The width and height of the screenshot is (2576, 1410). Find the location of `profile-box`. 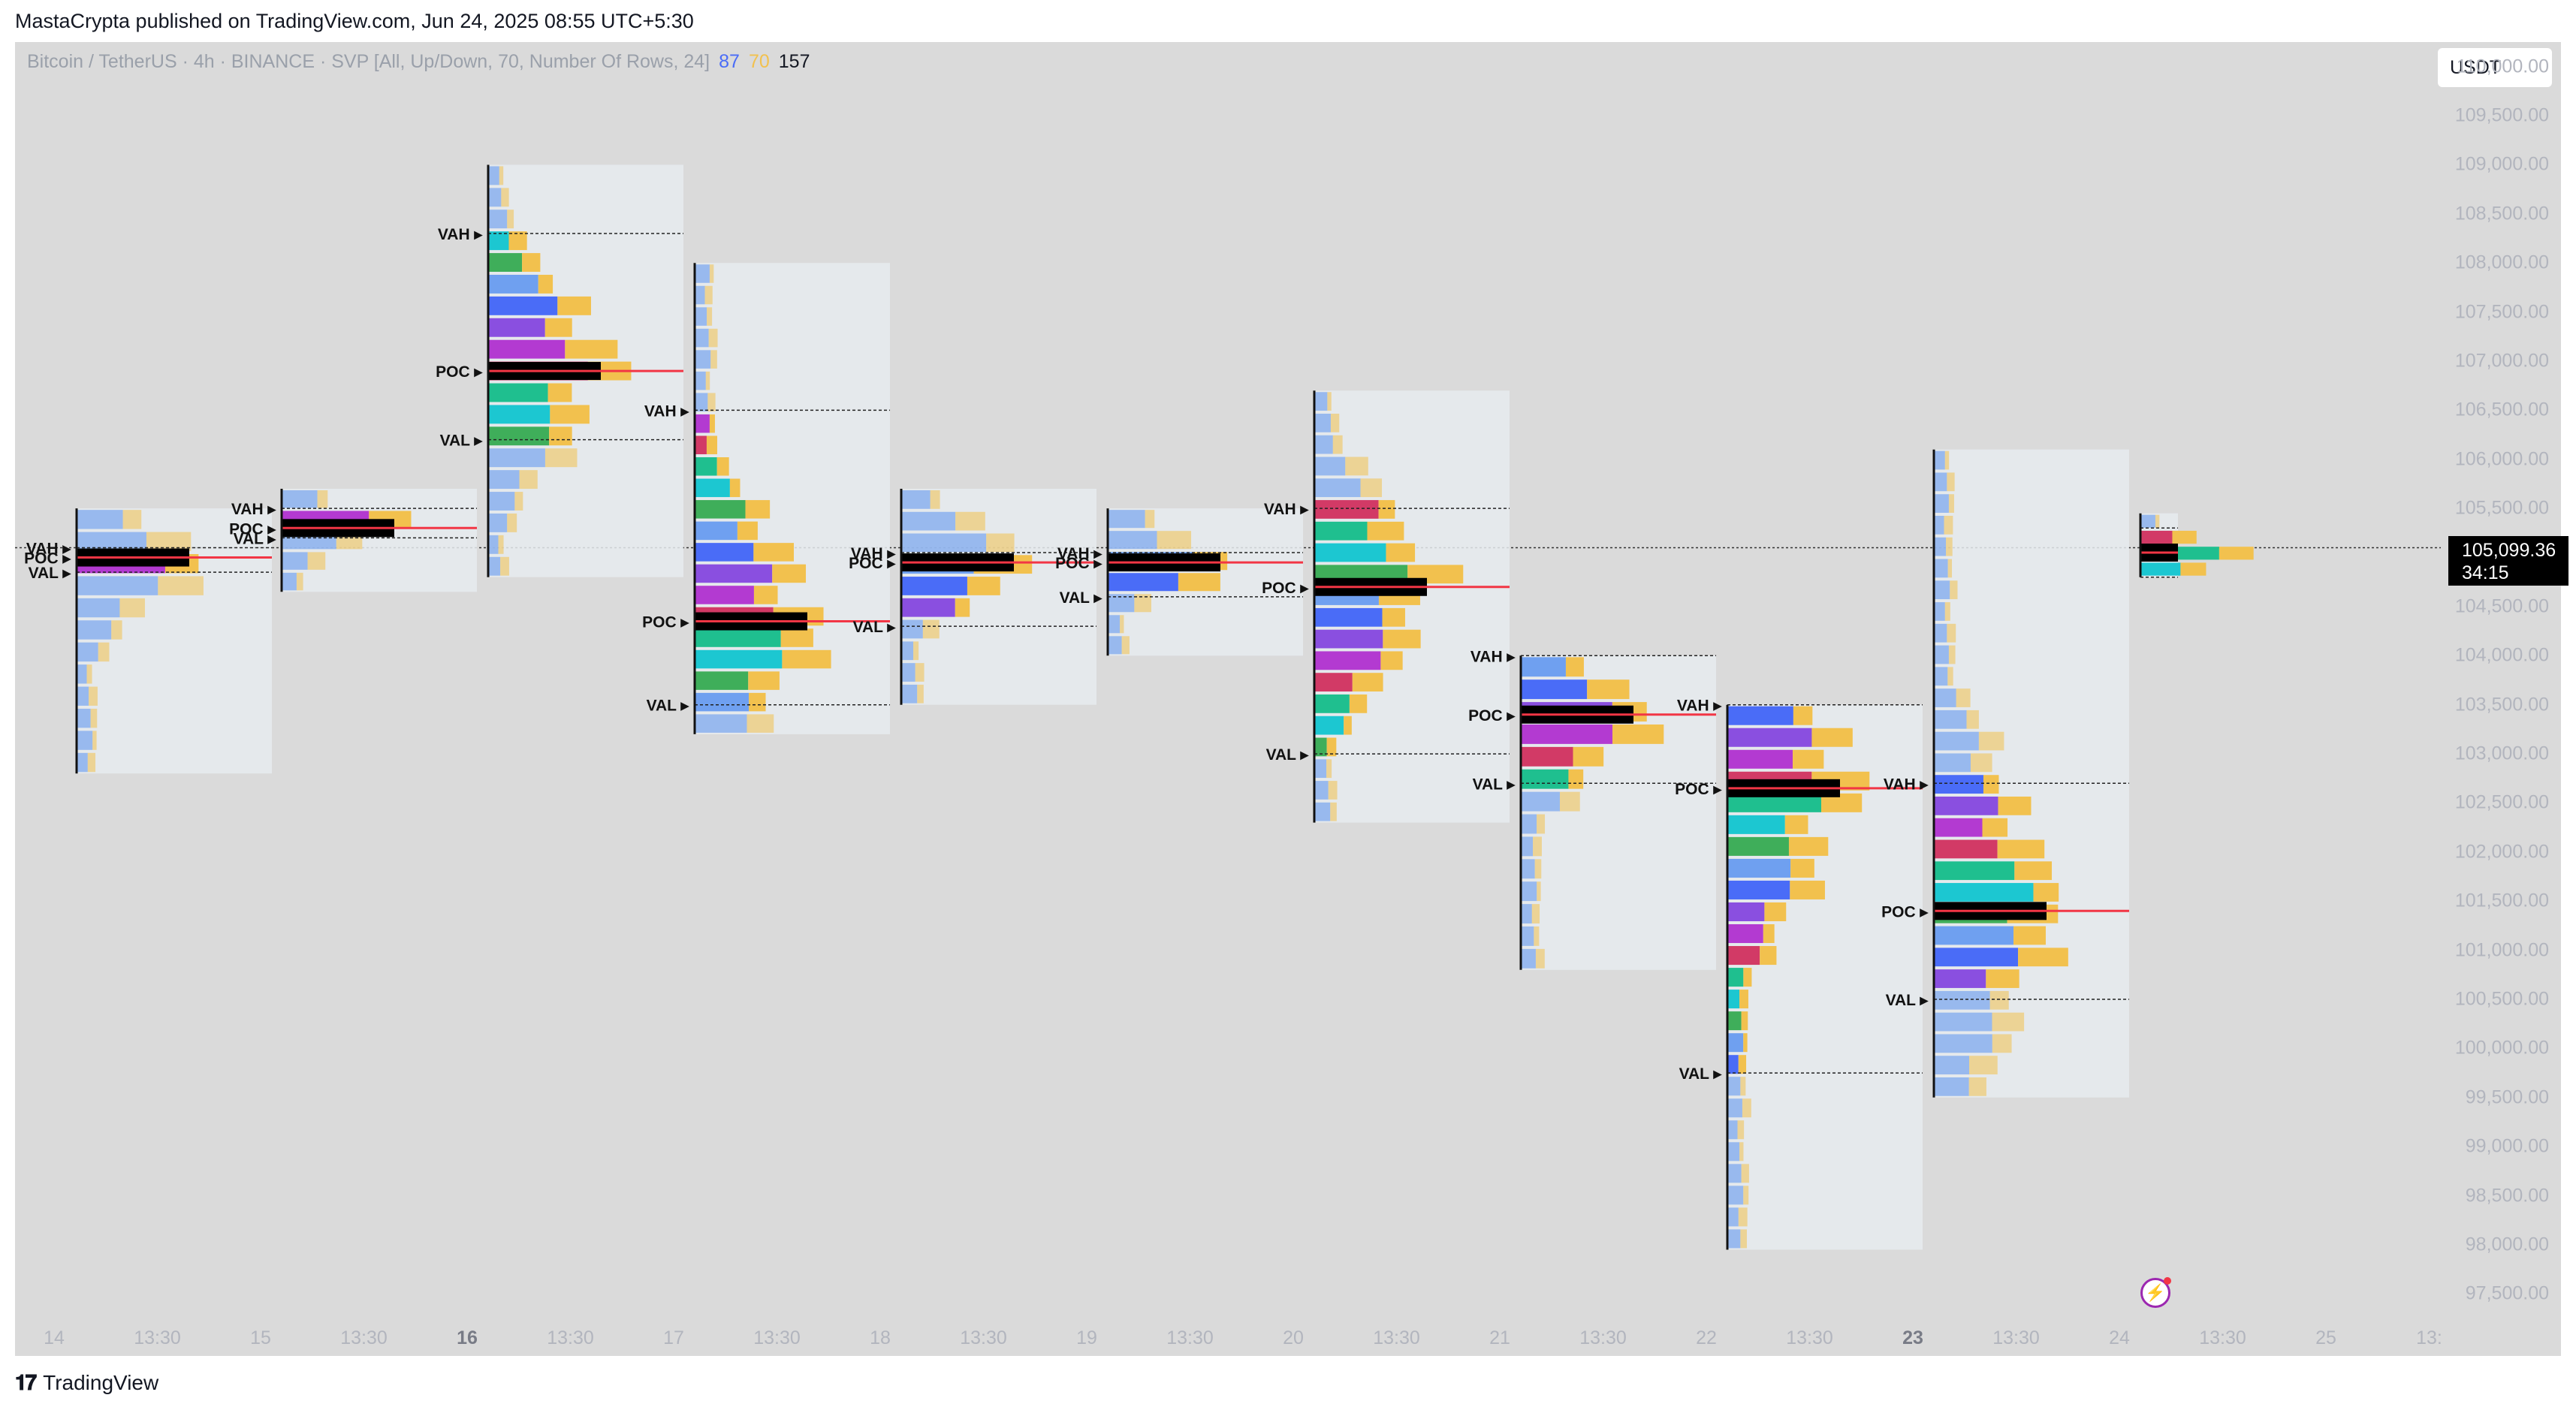

profile-box is located at coordinates (2032, 773).